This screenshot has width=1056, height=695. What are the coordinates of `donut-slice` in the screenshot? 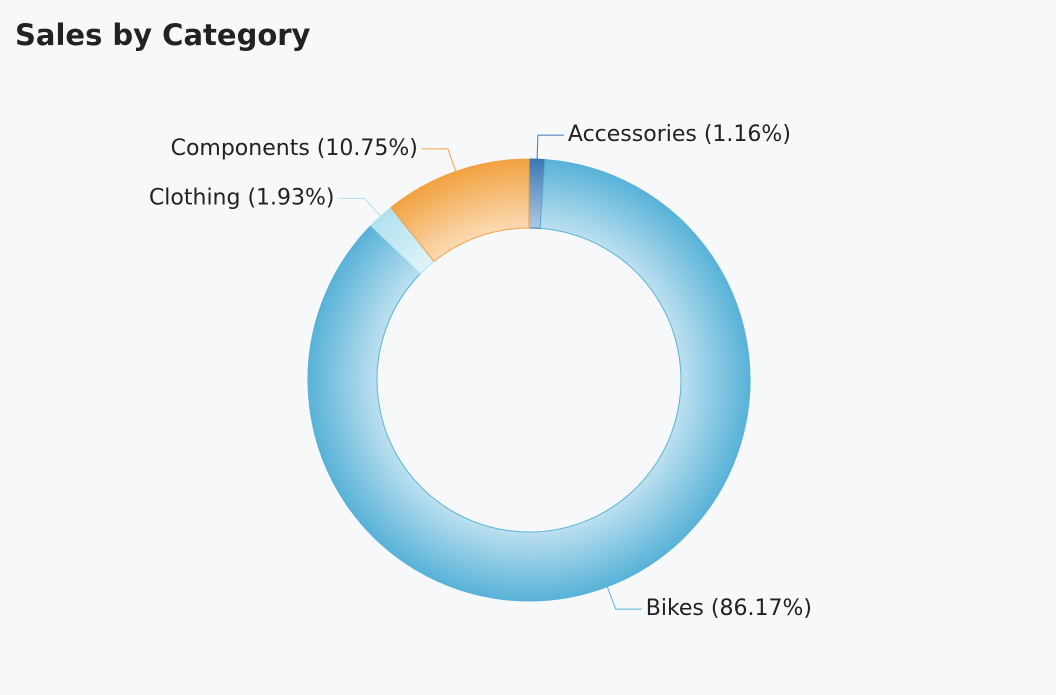 It's located at (460, 210).